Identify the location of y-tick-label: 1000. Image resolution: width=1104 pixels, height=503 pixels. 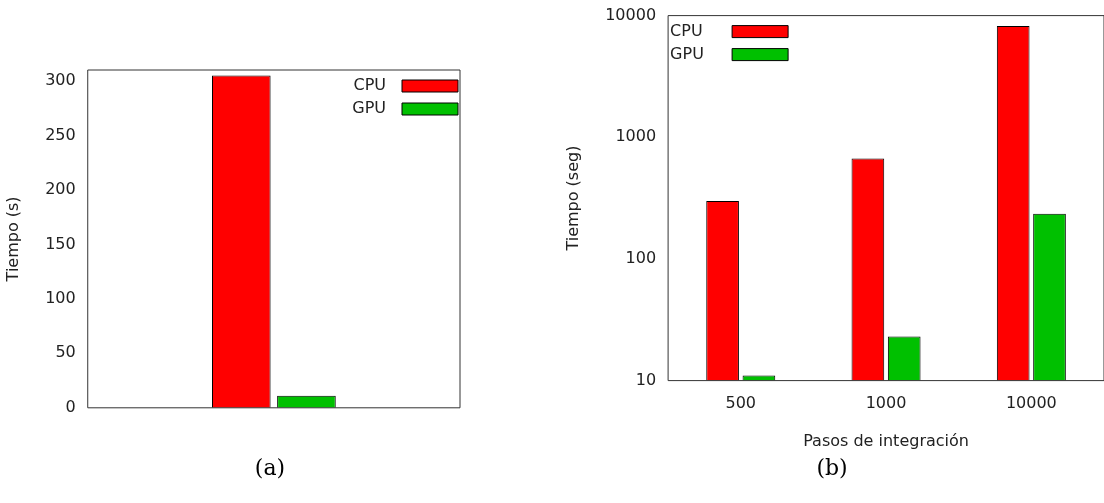
(636, 136).